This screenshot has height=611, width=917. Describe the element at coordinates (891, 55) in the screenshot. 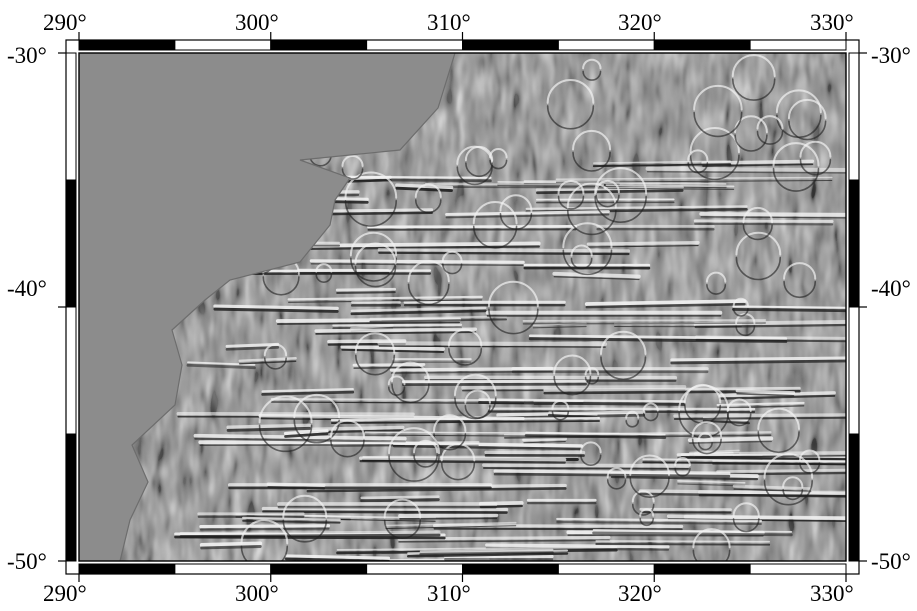

I see `lat-label-right-30: -30°` at that location.